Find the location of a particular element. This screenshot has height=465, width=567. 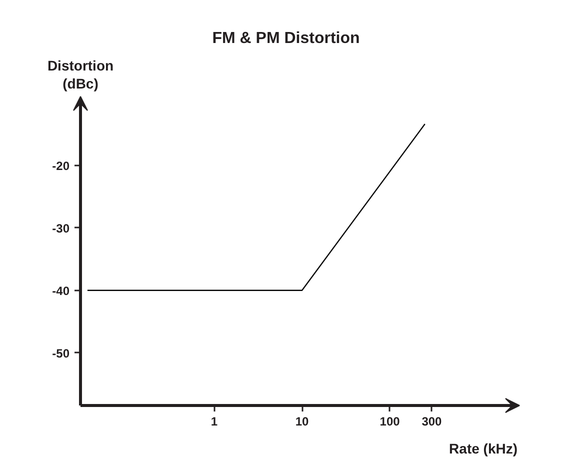

y-tick-label: -20 is located at coordinates (61, 165).